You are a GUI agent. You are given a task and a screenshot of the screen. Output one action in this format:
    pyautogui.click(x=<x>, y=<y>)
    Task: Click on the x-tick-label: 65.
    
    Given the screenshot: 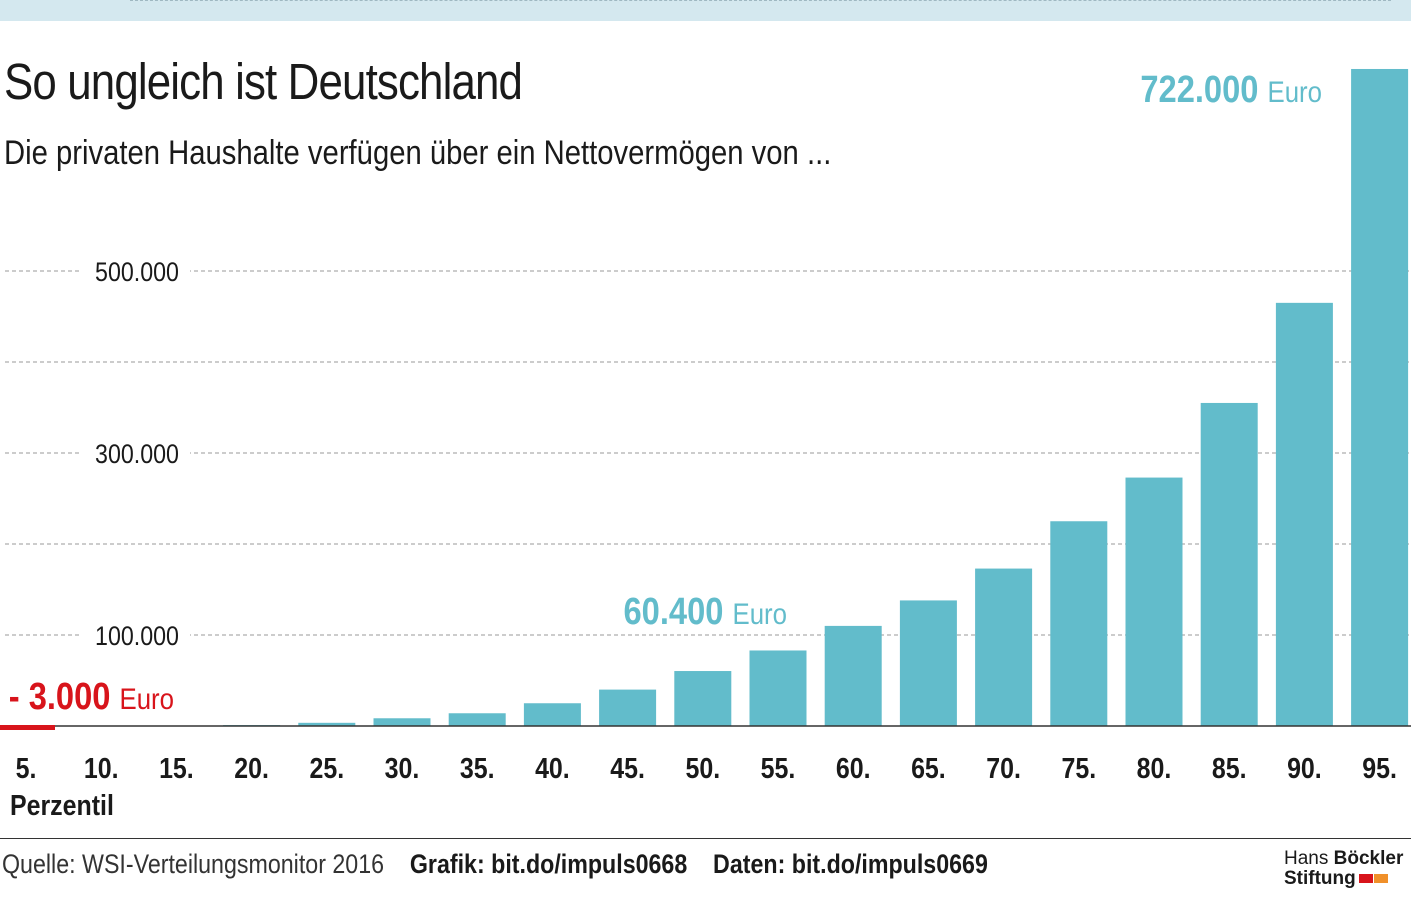 What is the action you would take?
    pyautogui.click(x=928, y=768)
    